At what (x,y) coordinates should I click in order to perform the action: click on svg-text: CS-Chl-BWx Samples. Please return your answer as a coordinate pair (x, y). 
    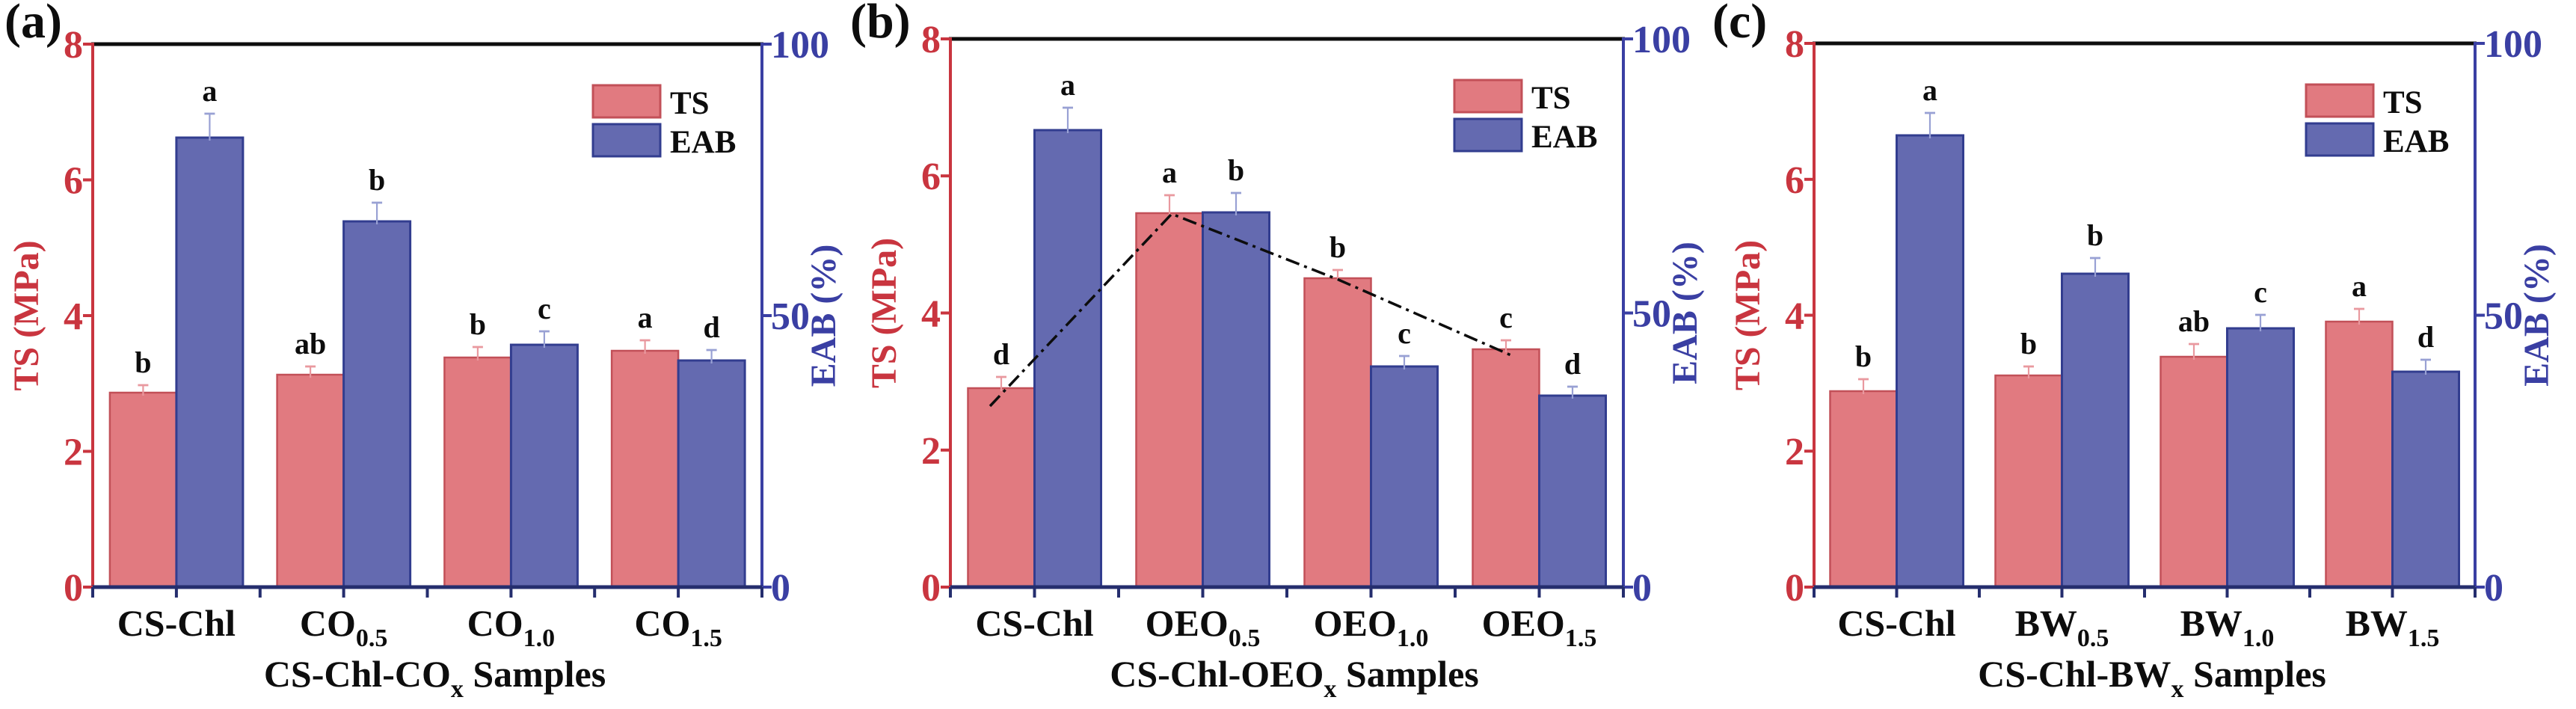
    Looking at the image, I should click on (2152, 678).